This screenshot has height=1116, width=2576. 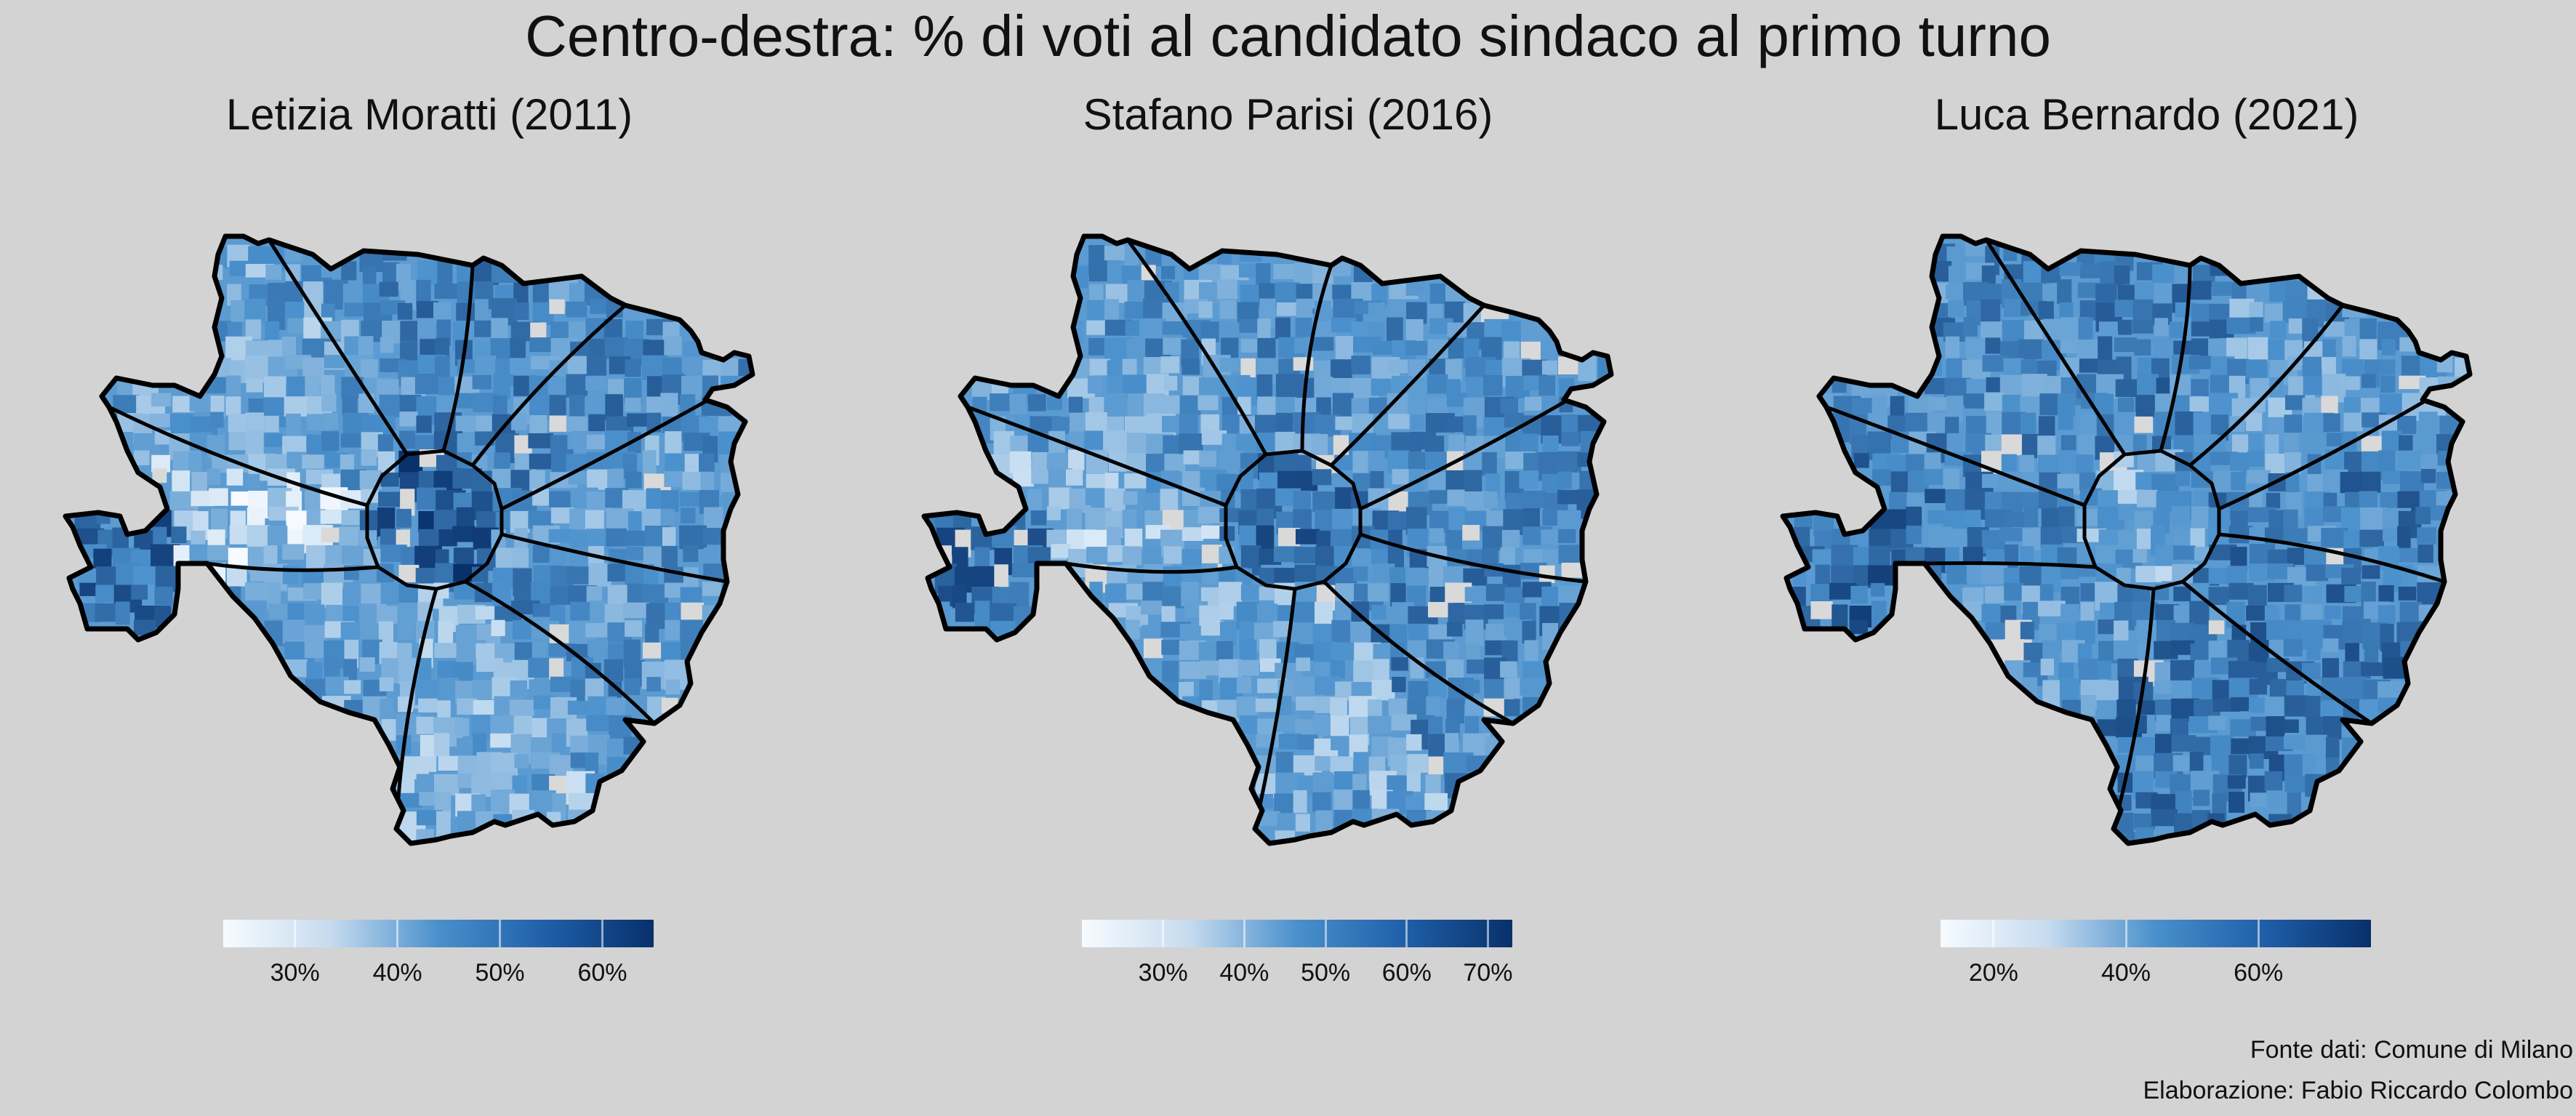 What do you see at coordinates (295, 973) in the screenshot?
I see `legend-tick-label: 30%` at bounding box center [295, 973].